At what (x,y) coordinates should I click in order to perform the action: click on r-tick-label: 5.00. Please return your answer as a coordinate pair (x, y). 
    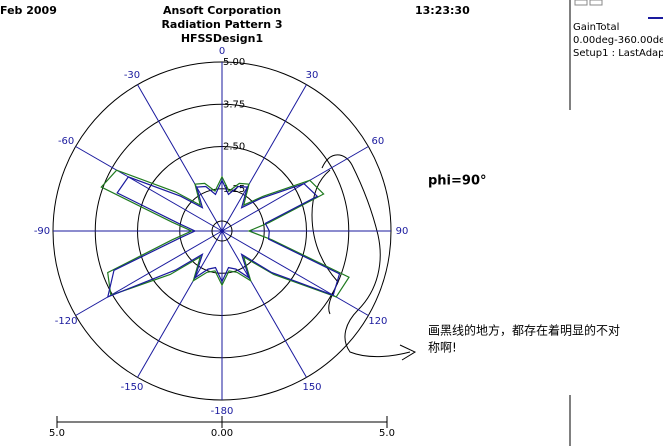
    Looking at the image, I should click on (234, 62).